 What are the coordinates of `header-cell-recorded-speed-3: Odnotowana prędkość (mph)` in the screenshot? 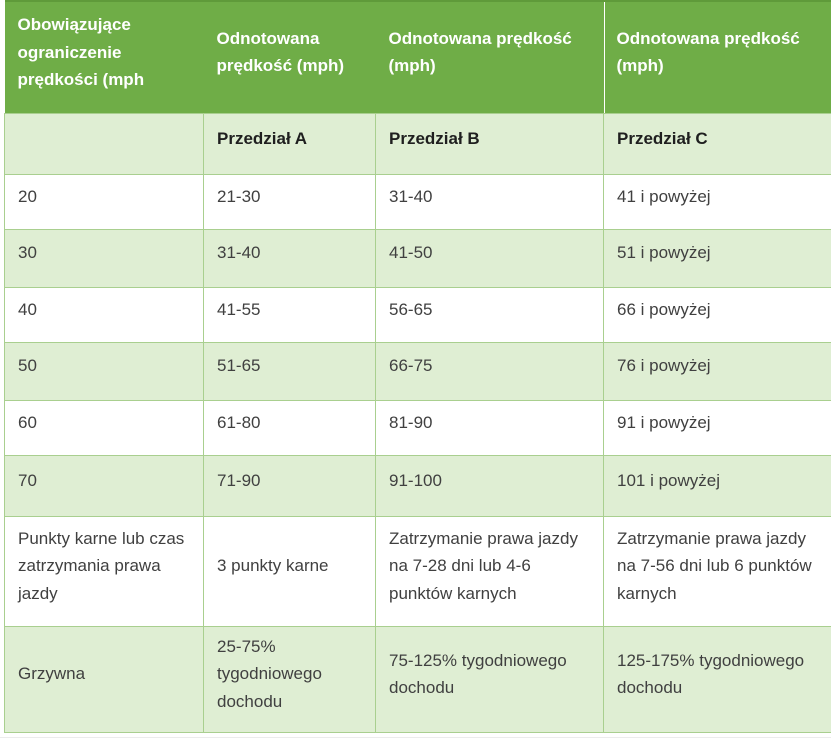 It's located at (717, 56).